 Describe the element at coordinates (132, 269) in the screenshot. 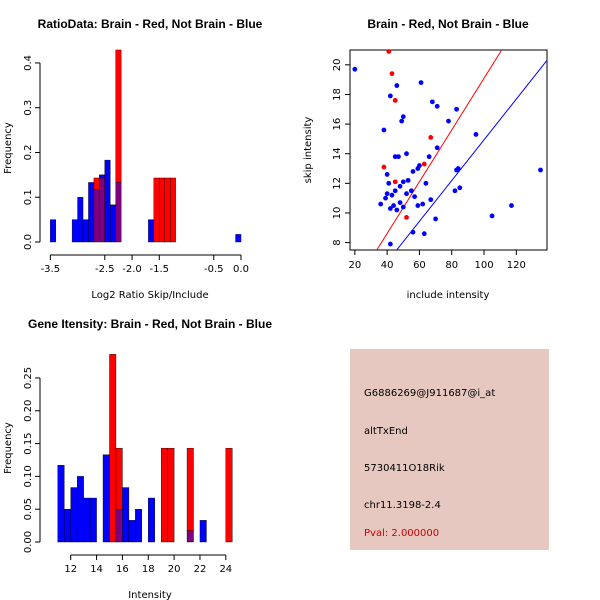

I see `x-tick-label: -2.0` at that location.